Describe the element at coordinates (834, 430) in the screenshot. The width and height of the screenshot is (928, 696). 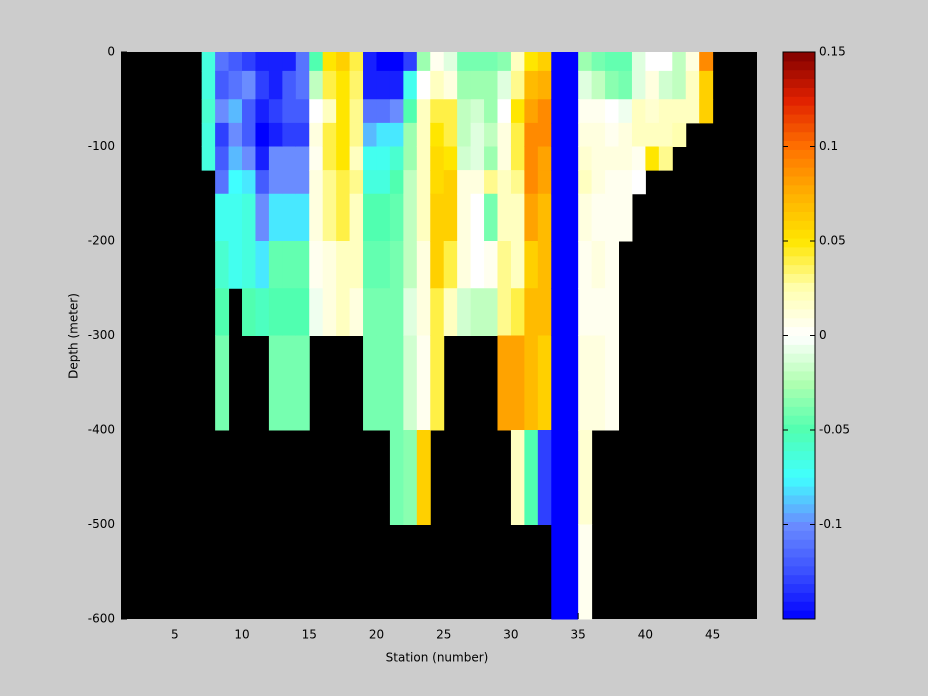
I see `colorbar-tick-label: -0.05` at that location.